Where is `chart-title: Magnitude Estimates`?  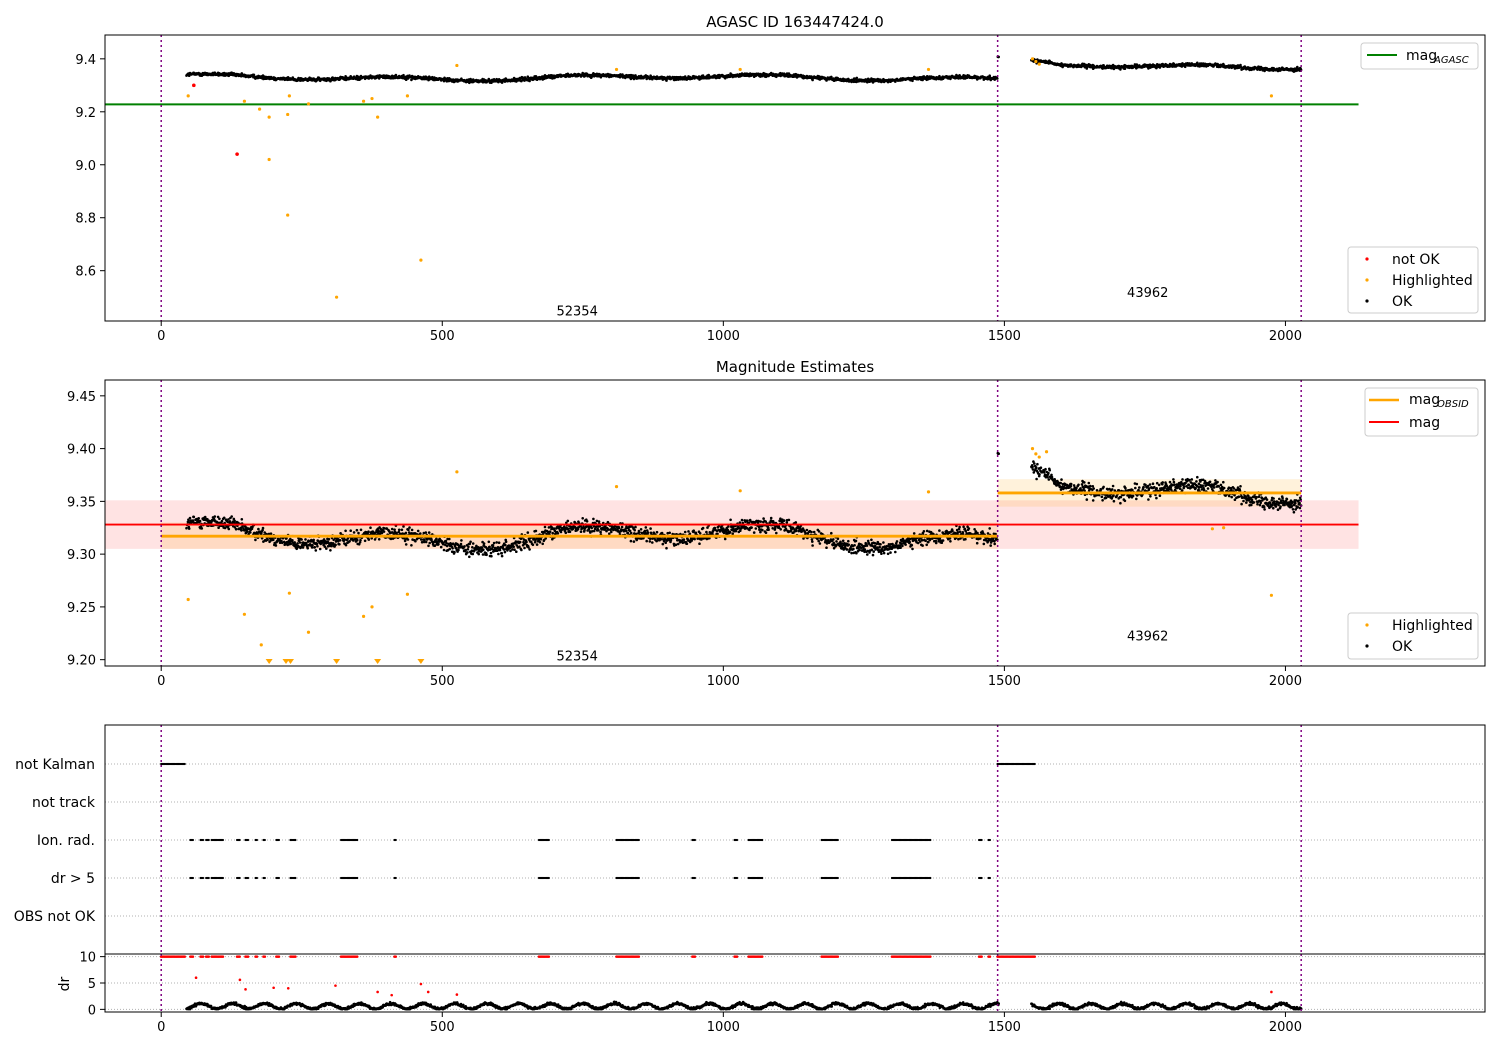 chart-title: Magnitude Estimates is located at coordinates (795, 367).